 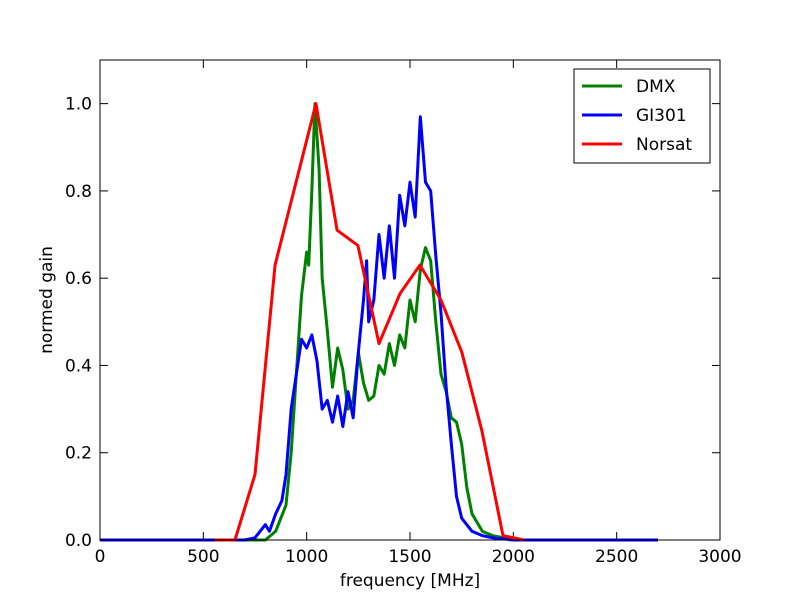 What do you see at coordinates (78, 454) in the screenshot?
I see `y-tick-label: 0.2` at bounding box center [78, 454].